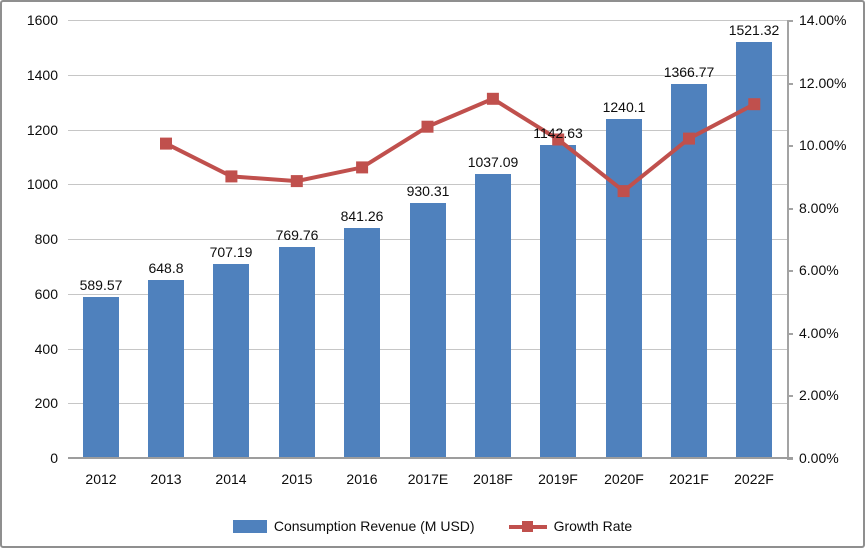 This screenshot has height=548, width=865. I want to click on bottom-axis-line, so click(430, 458).